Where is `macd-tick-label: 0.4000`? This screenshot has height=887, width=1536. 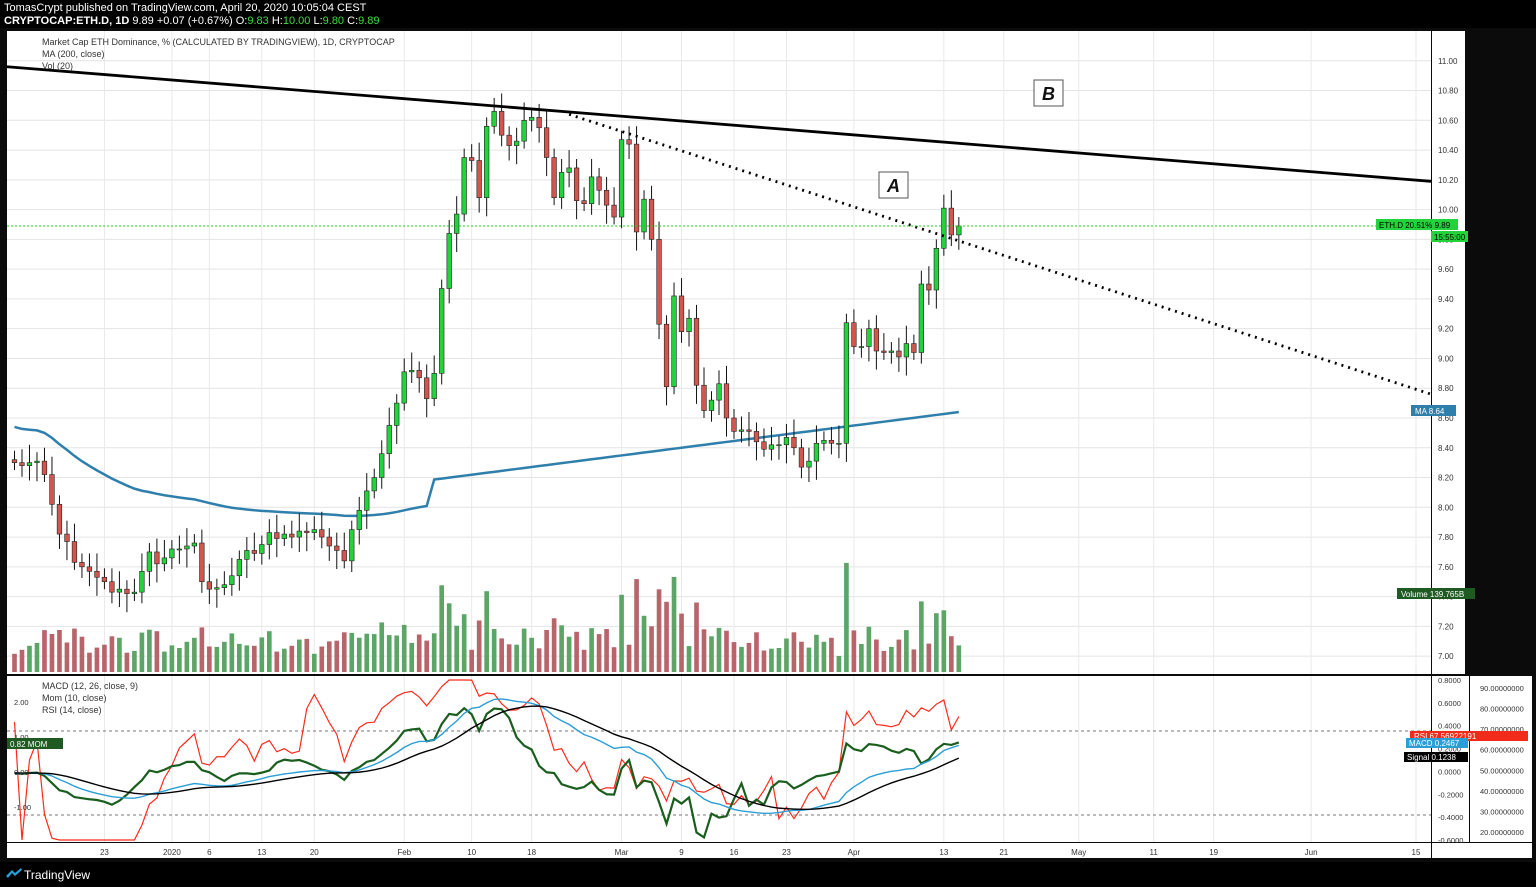
macd-tick-label: 0.4000 is located at coordinates (1449, 726).